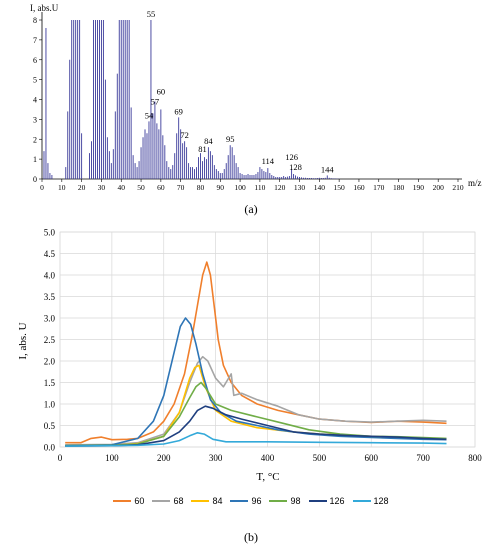  What do you see at coordinates (280, 187) in the screenshot?
I see `chart-a-x-tick-label: 120` at bounding box center [280, 187].